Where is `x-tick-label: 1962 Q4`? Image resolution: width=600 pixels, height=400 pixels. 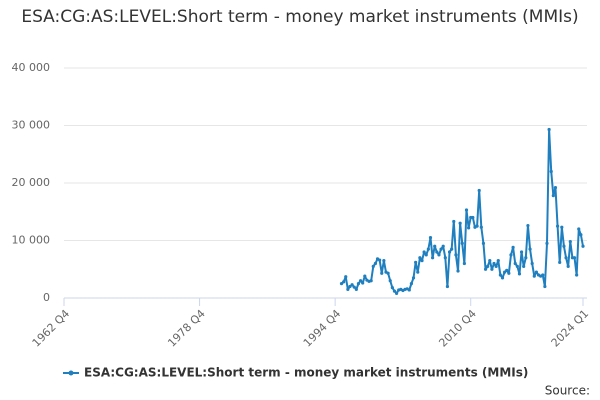 x-tick-label: 1962 Q4 is located at coordinates (51, 328).